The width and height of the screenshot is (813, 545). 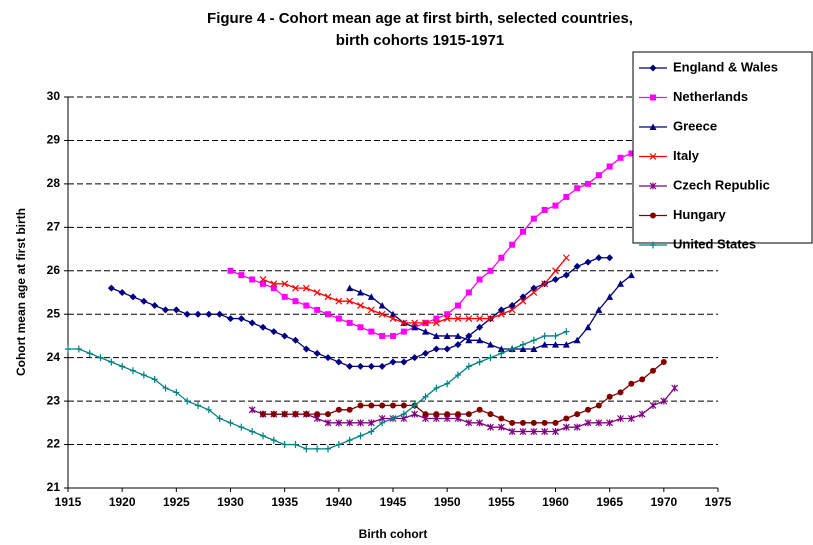 What do you see at coordinates (122, 502) in the screenshot?
I see `x-tick-label: 1920` at bounding box center [122, 502].